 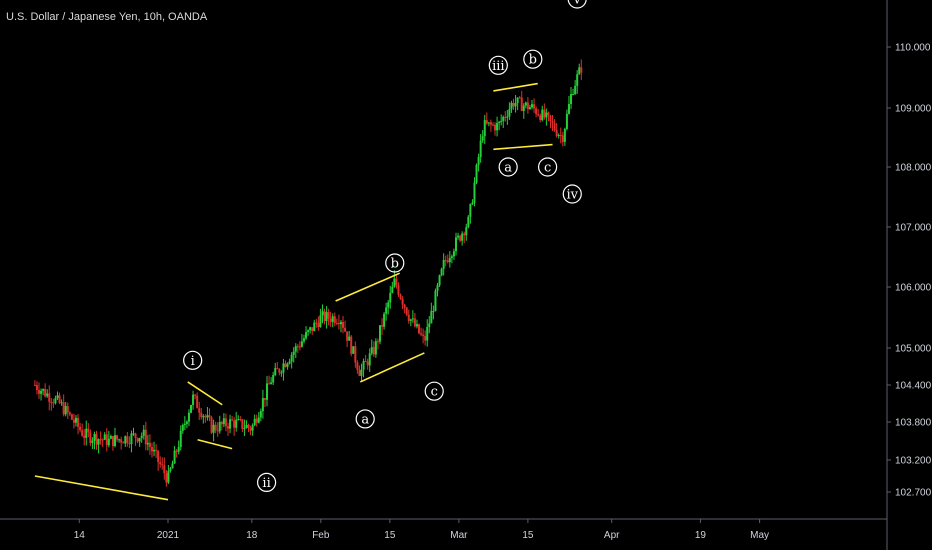 I want to click on y-tick-label: 110.000, so click(x=913, y=48).